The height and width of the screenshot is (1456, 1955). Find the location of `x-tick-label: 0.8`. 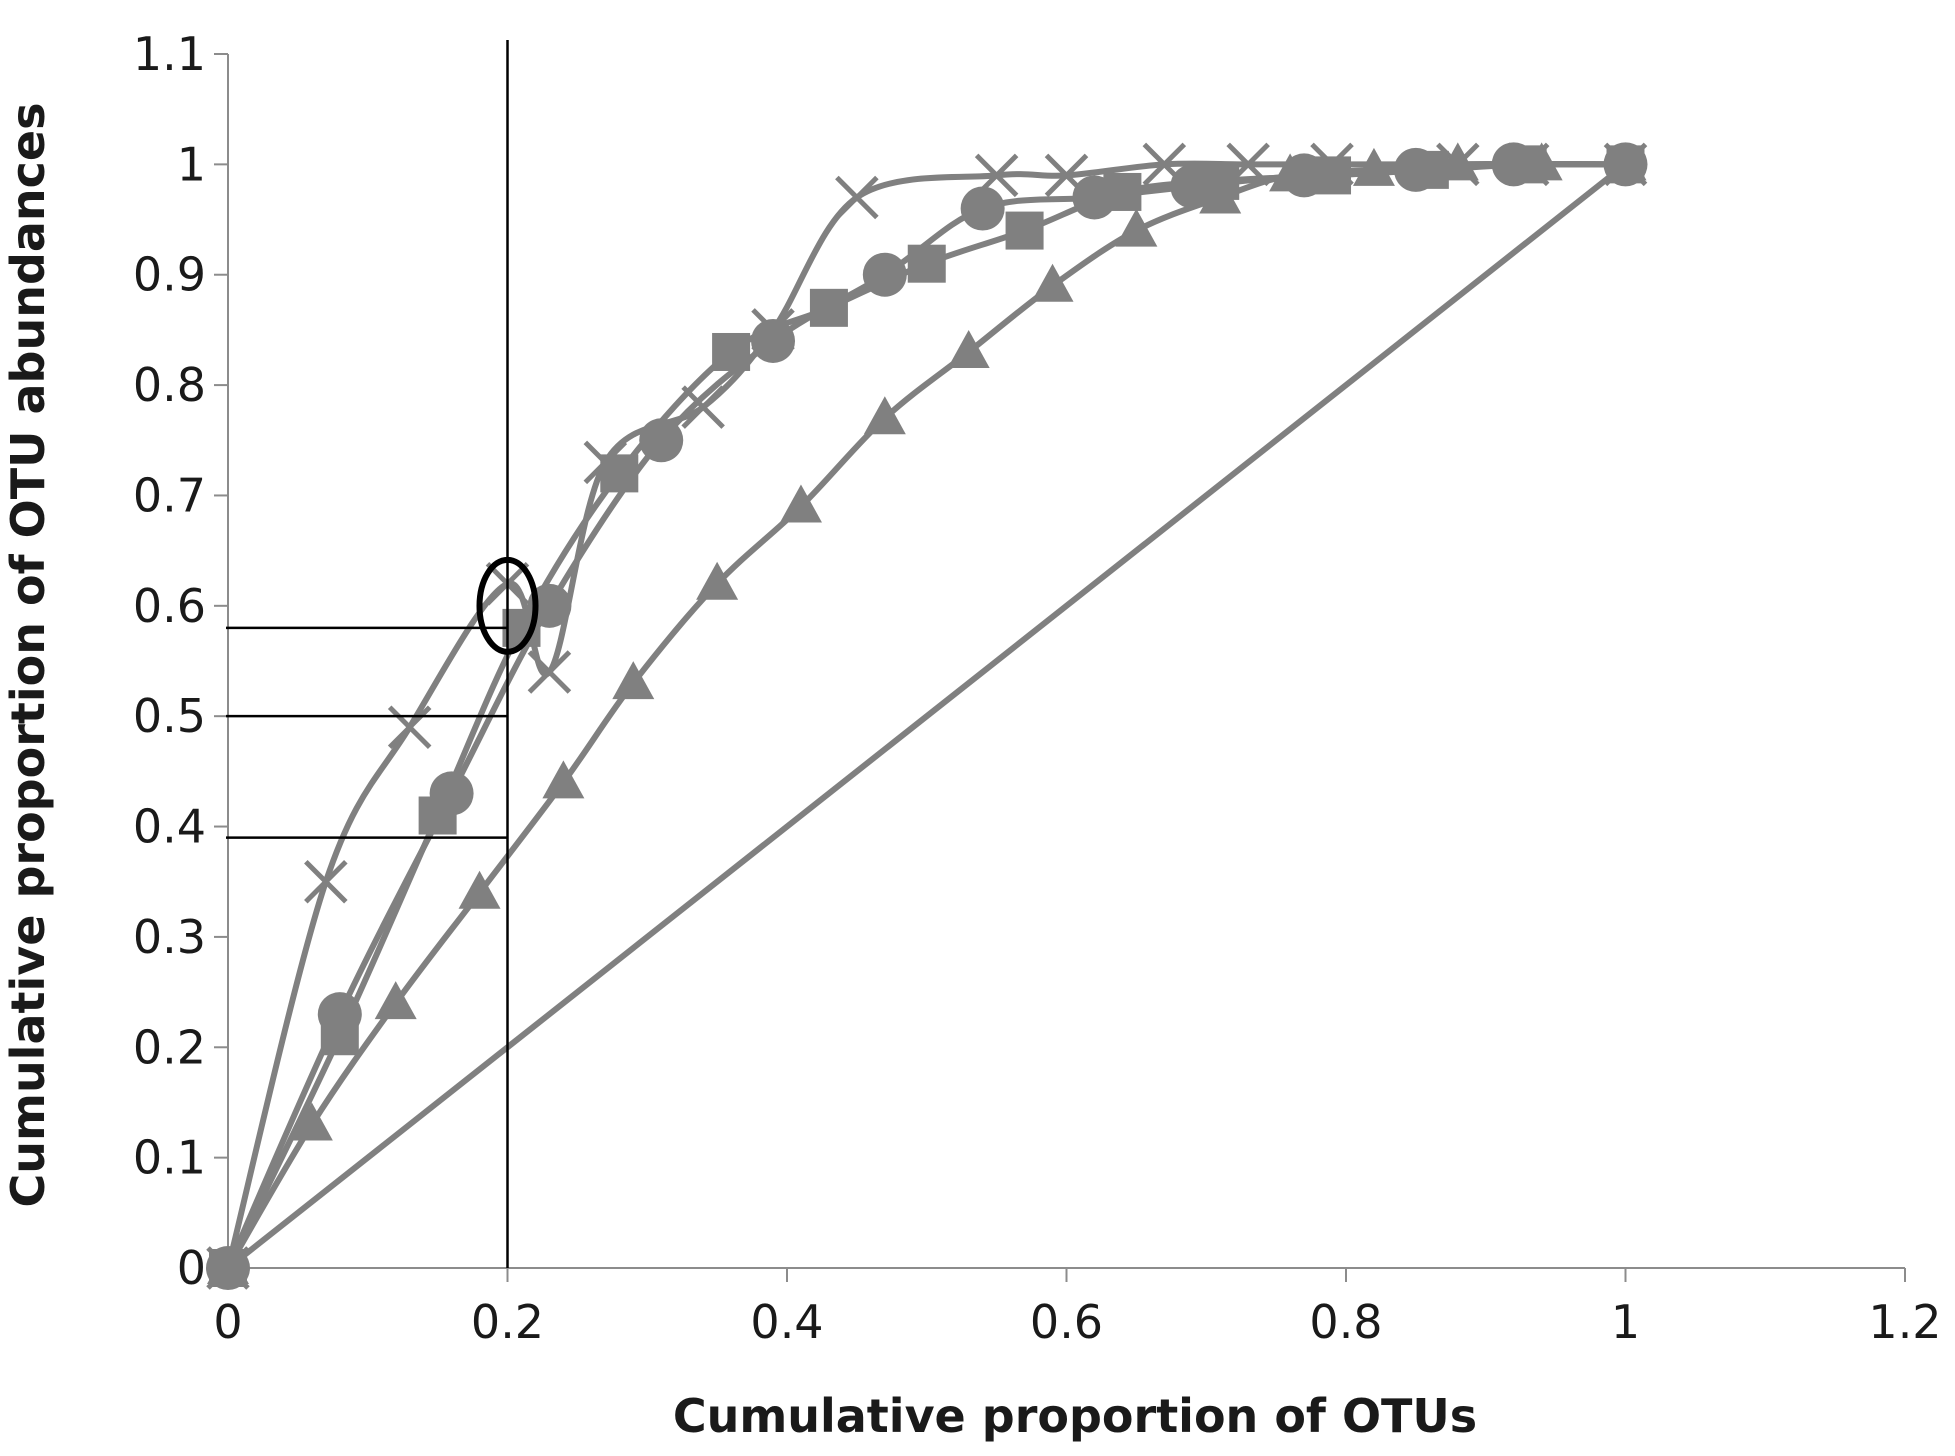

x-tick-label: 0.8 is located at coordinates (1345, 1322).